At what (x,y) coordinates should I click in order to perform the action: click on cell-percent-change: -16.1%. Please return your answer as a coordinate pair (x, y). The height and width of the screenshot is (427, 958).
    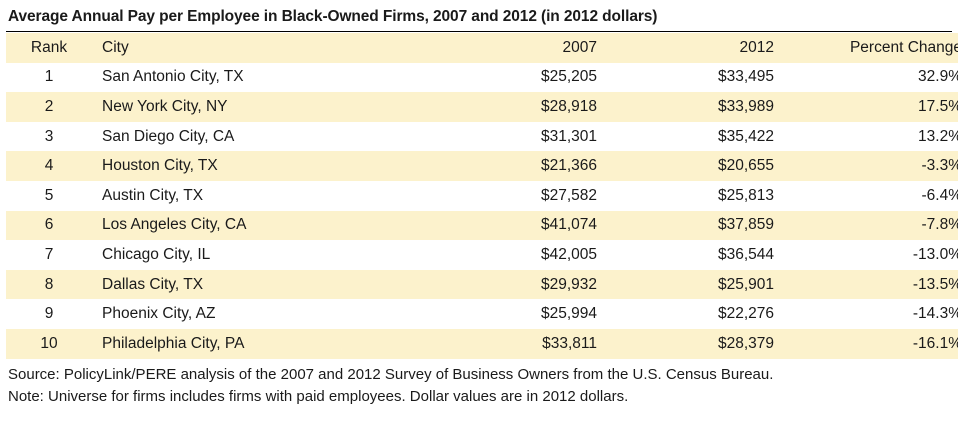
    Looking at the image, I should click on (866, 343).